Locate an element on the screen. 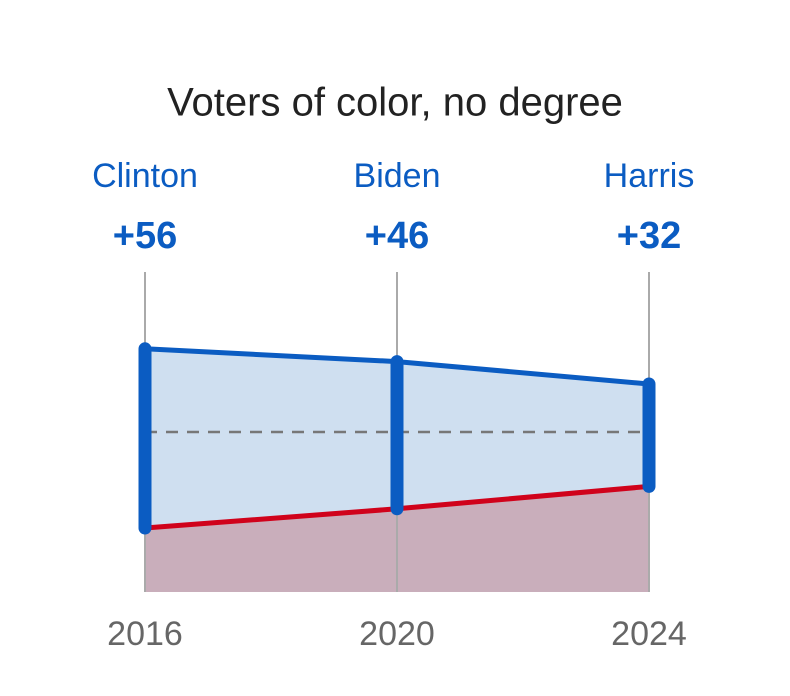 The width and height of the screenshot is (790, 696). x-tick-label: 2024 is located at coordinates (649, 634).